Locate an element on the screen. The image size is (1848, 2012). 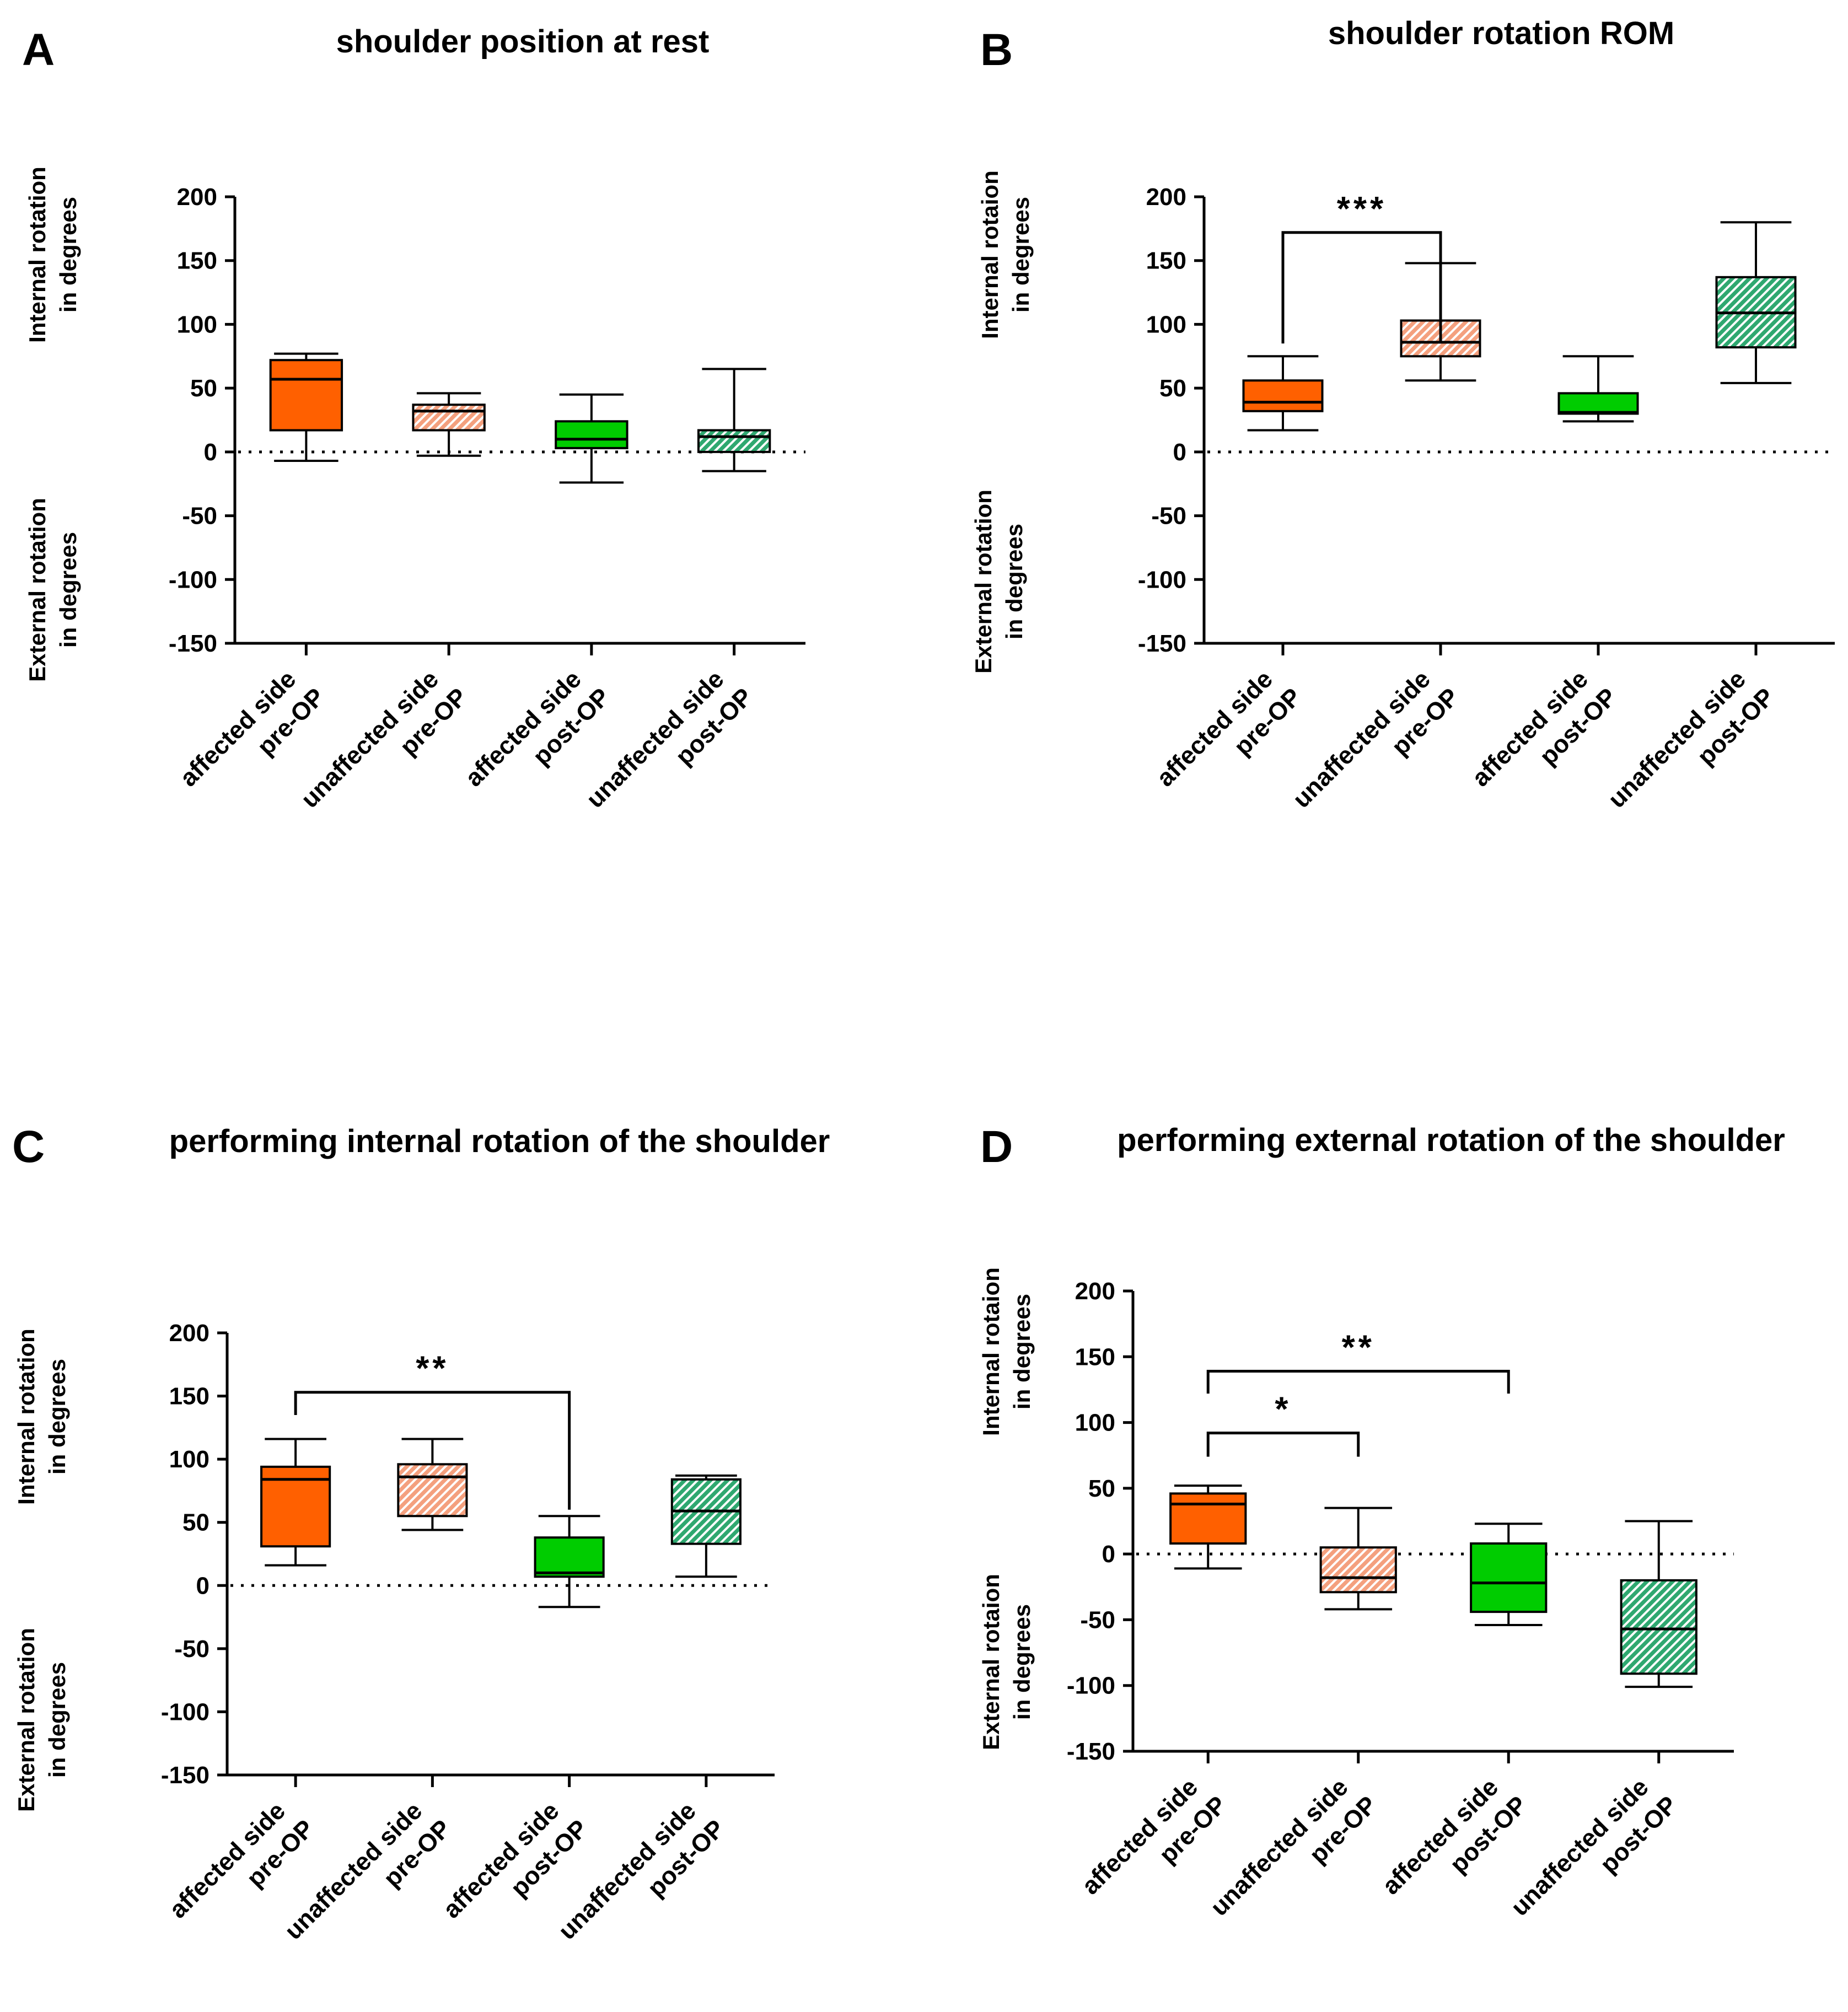
panel-c-ylabel-lower-1: External rotation is located at coordinates (26, 1720).